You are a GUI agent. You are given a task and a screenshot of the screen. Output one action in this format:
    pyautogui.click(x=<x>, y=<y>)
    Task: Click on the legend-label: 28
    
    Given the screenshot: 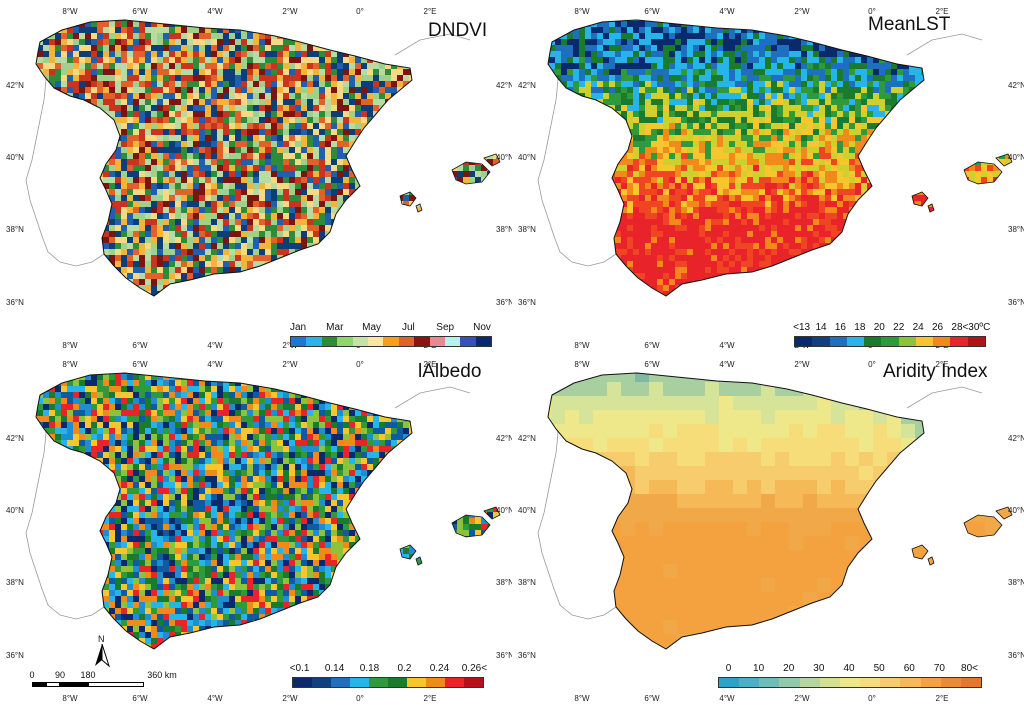 What is the action you would take?
    pyautogui.click(x=957, y=327)
    